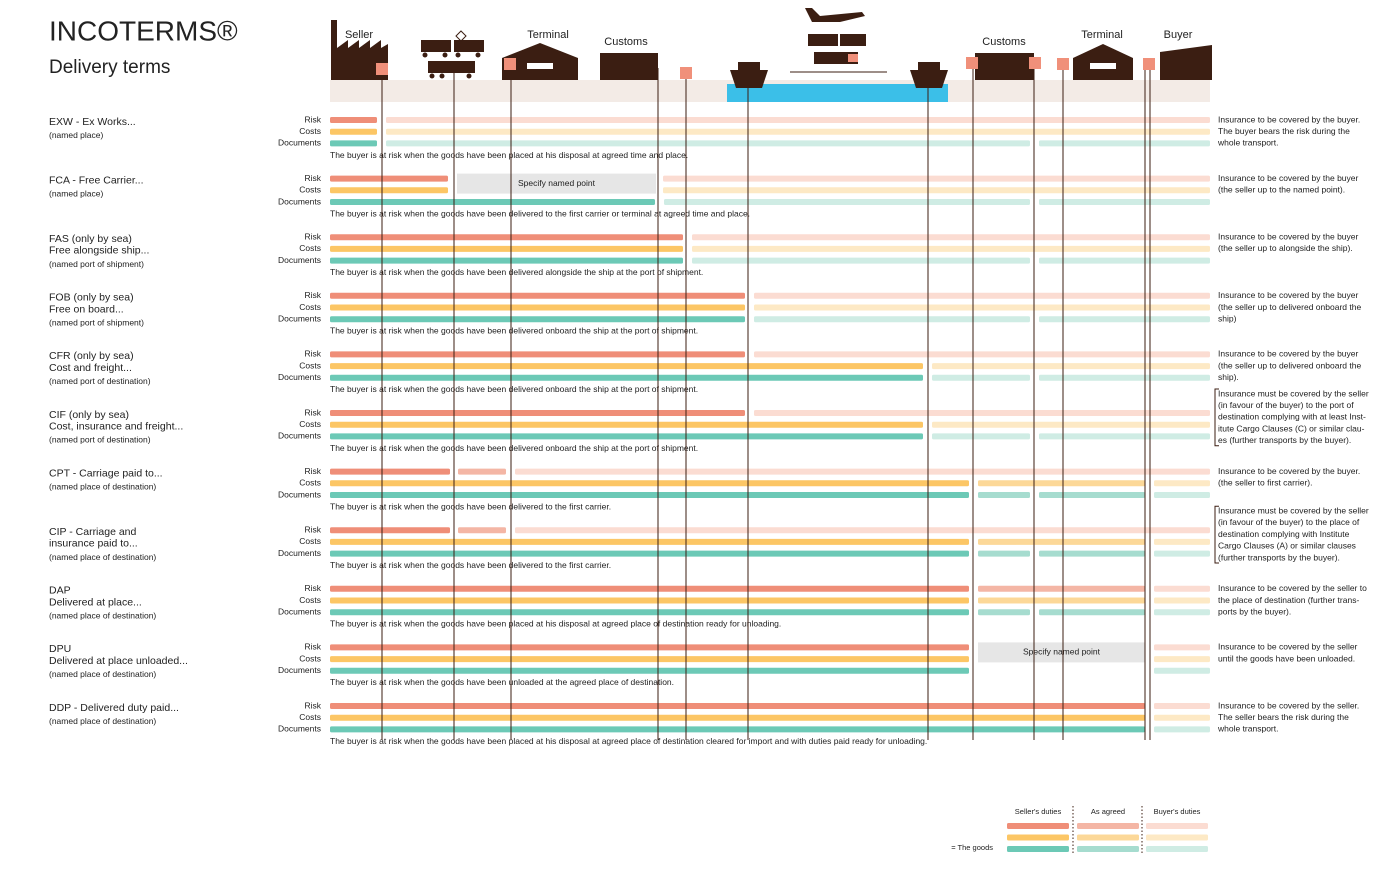 This screenshot has height=874, width=1390. What do you see at coordinates (96, 264) in the screenshot?
I see `term-qualifier: (named port of shipment)` at bounding box center [96, 264].